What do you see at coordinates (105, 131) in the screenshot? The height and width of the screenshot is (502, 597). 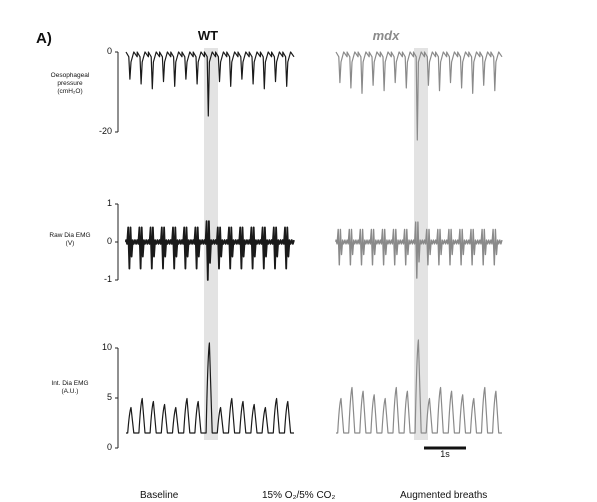 I see `tick-label-pressure-20: -20` at bounding box center [105, 131].